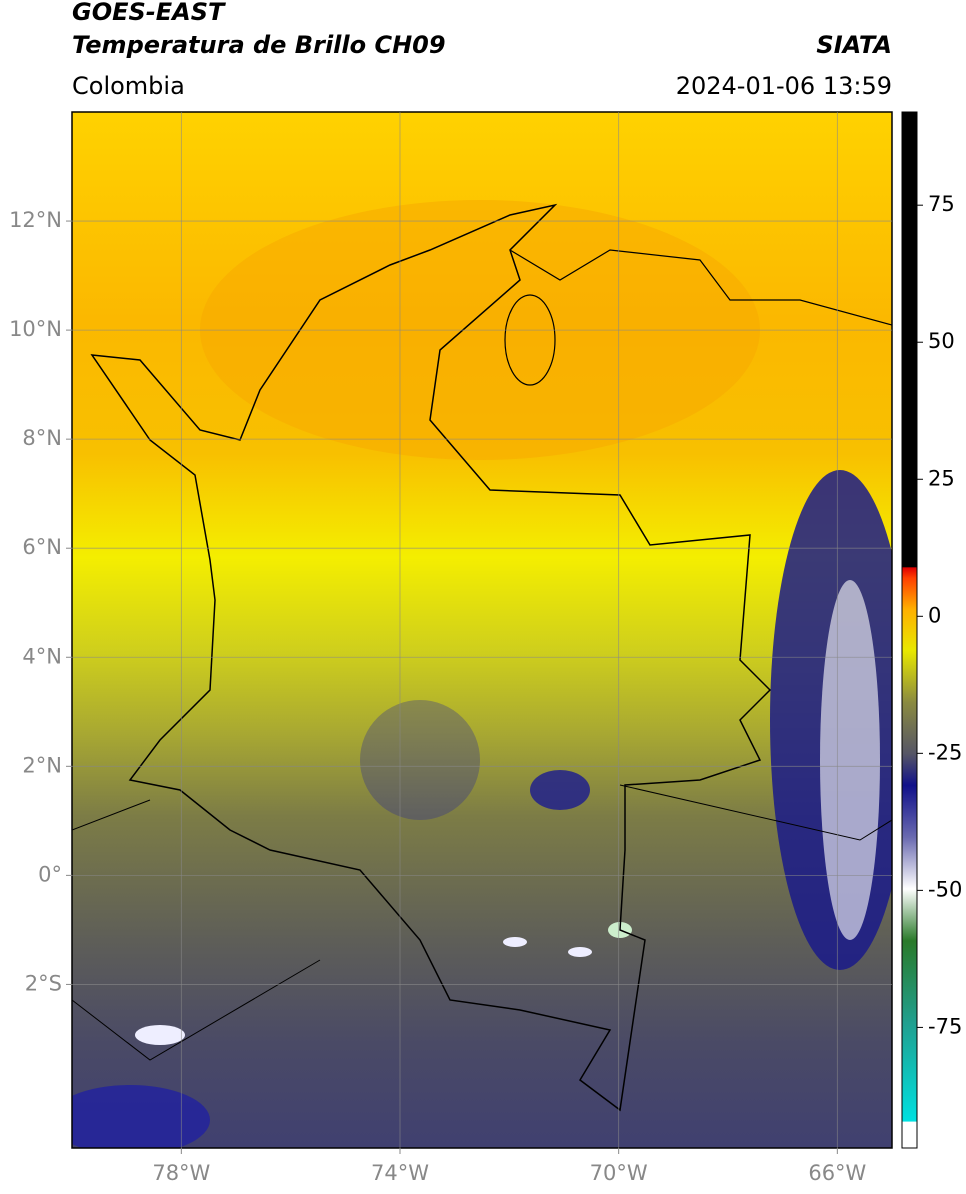 The image size is (966, 1194). I want to click on colorbar-tick-label: 25, so click(941, 478).